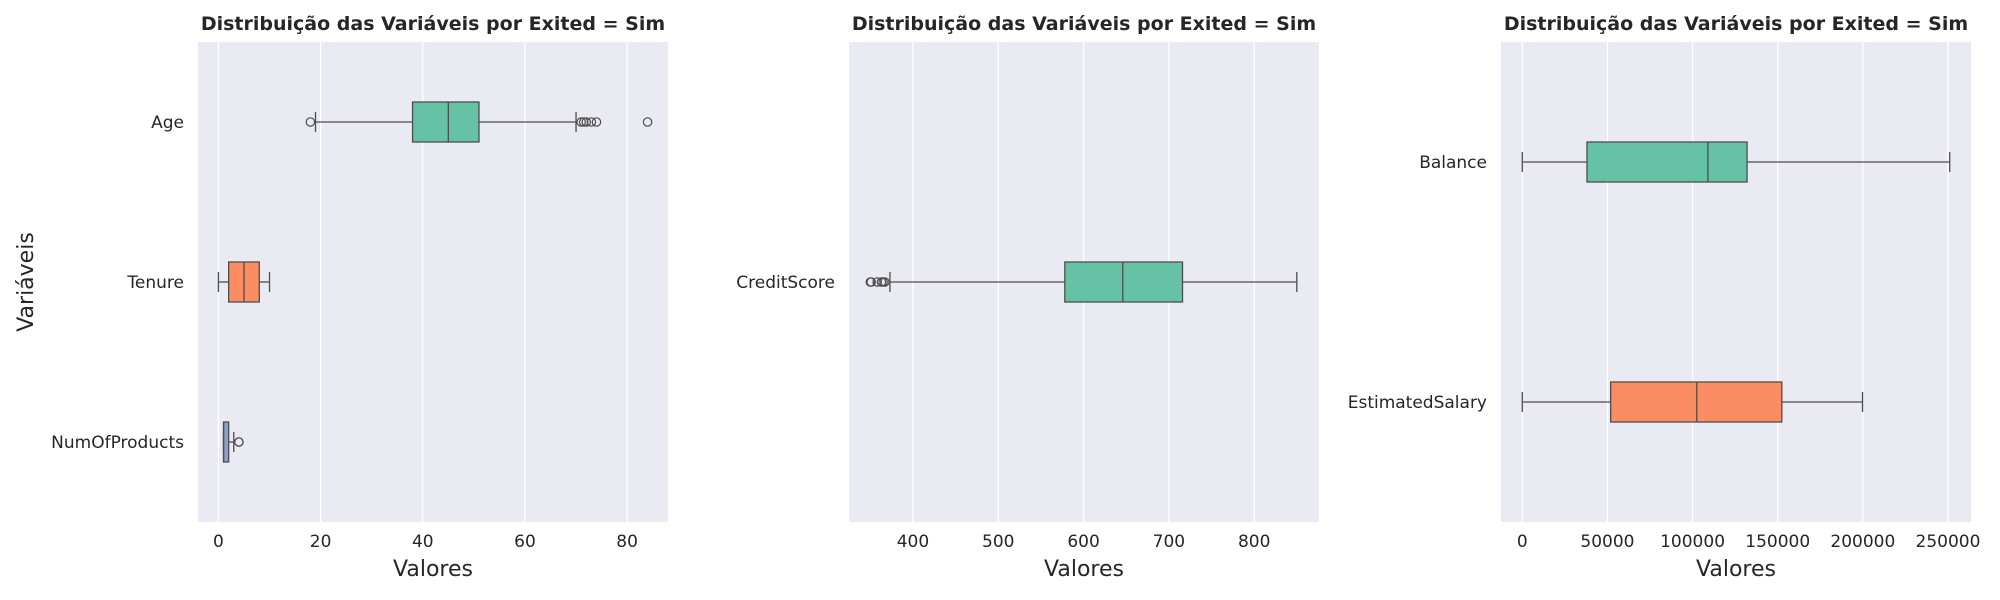 Image resolution: width=2000 pixels, height=600 pixels. Describe the element at coordinates (627, 542) in the screenshot. I see `x-tick-label: 80` at that location.